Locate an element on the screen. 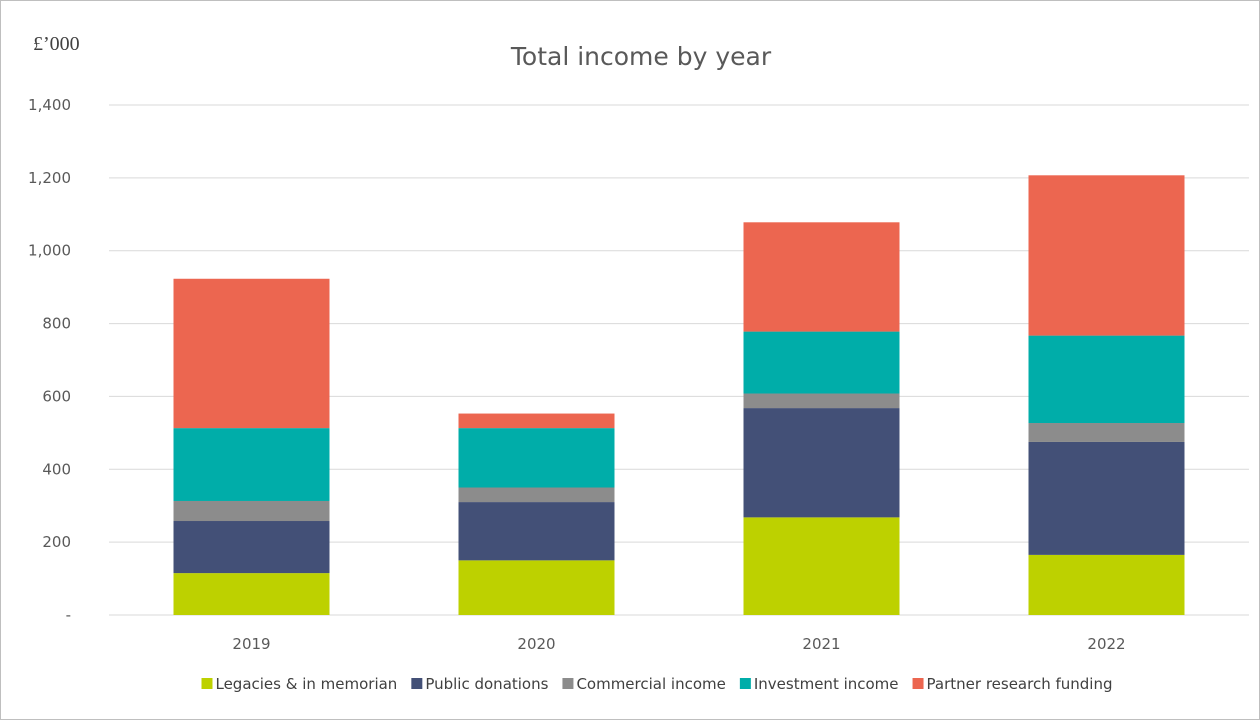 The image size is (1260, 720). y-tick-label: 1,400 is located at coordinates (49, 105).